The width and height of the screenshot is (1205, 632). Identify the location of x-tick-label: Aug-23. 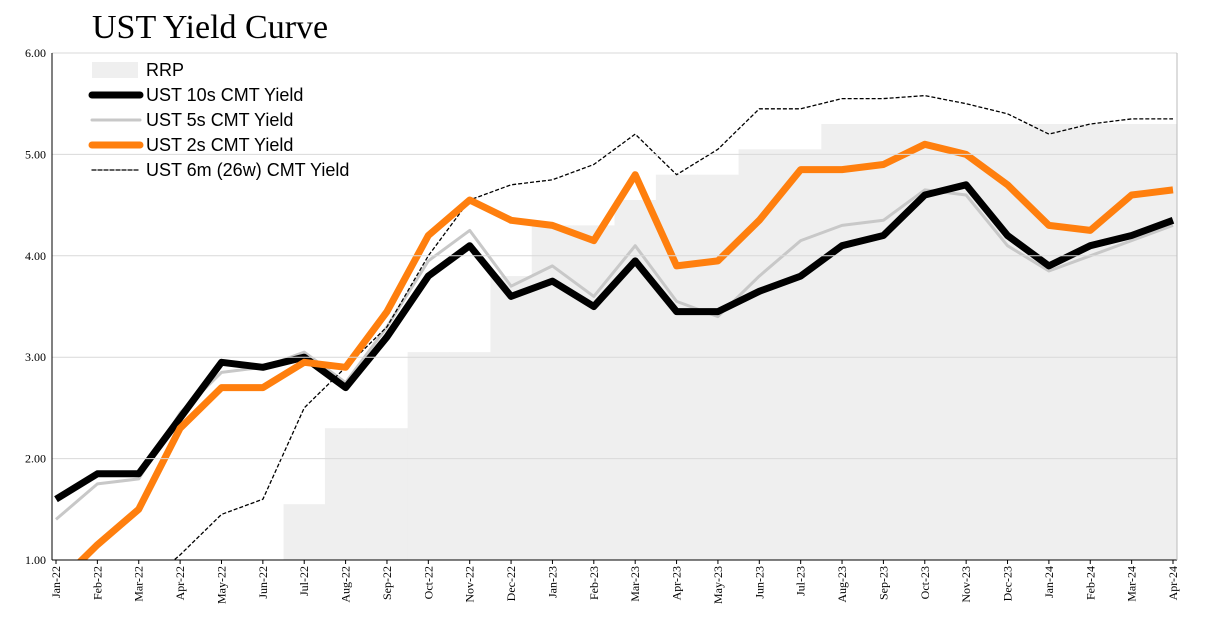
(842, 584).